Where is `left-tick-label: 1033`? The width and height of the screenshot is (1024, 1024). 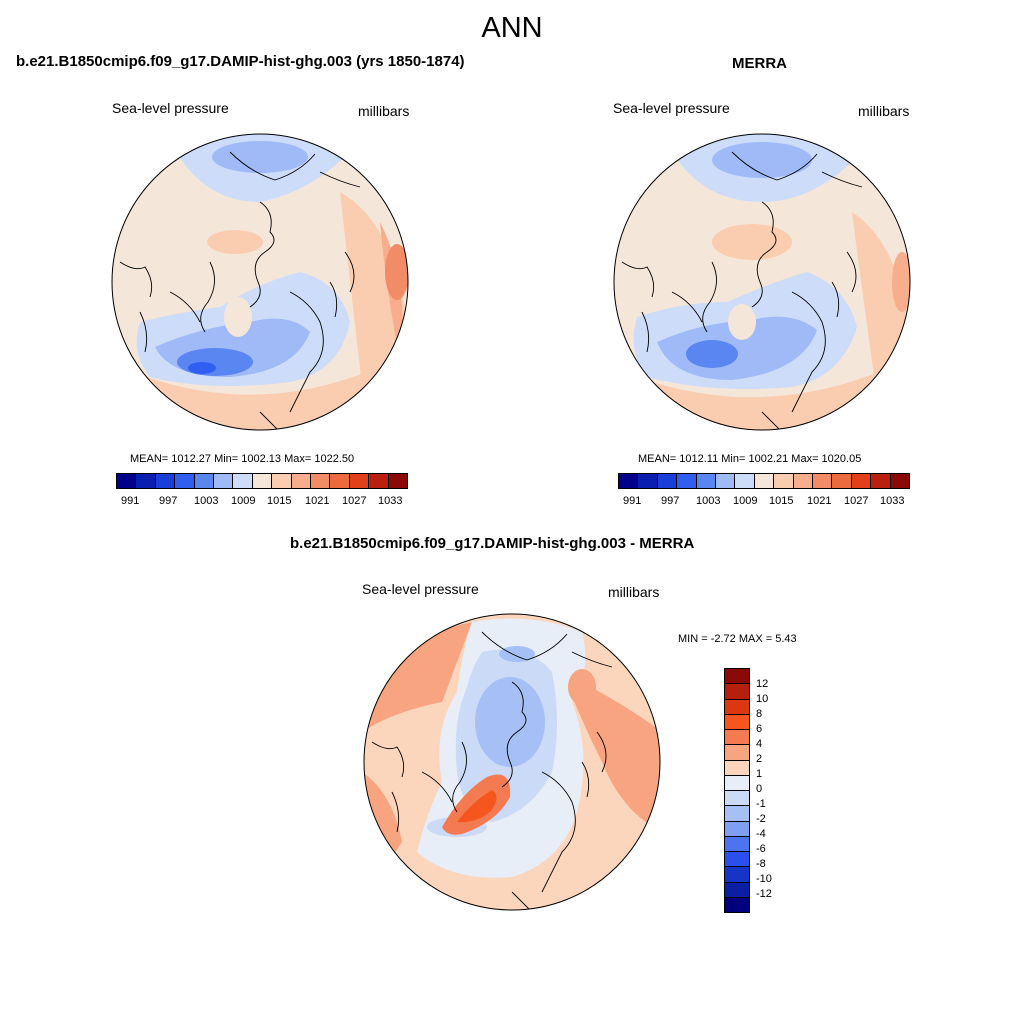
left-tick-label: 1033 is located at coordinates (390, 501).